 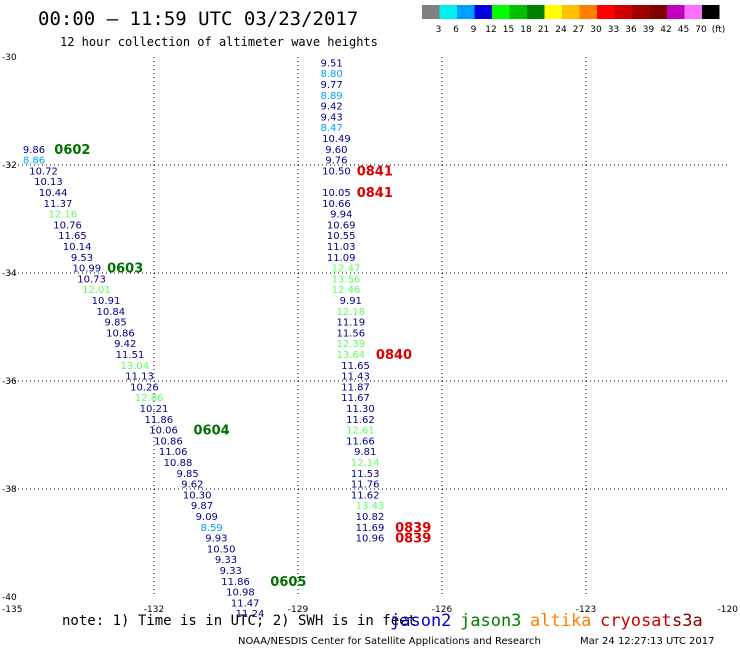 What do you see at coordinates (336, 150) in the screenshot?
I see `swh-label-cryosat: 9.60` at bounding box center [336, 150].